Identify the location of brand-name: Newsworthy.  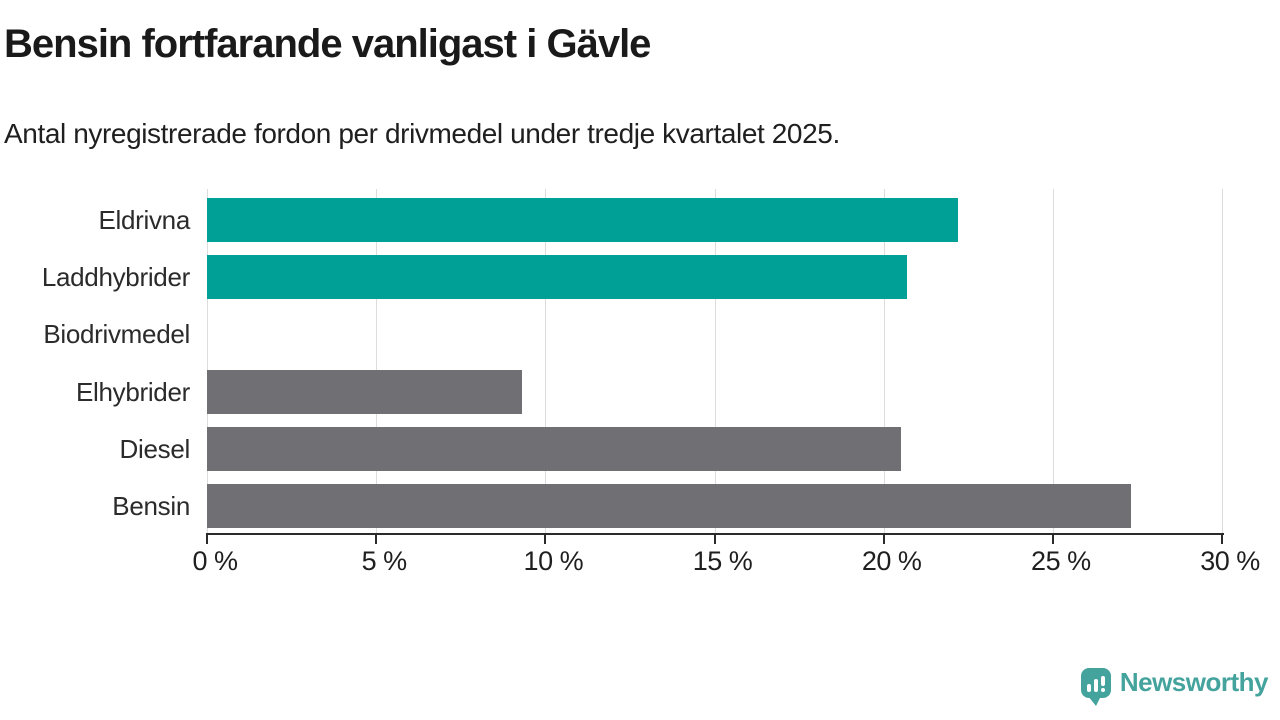
(1194, 682).